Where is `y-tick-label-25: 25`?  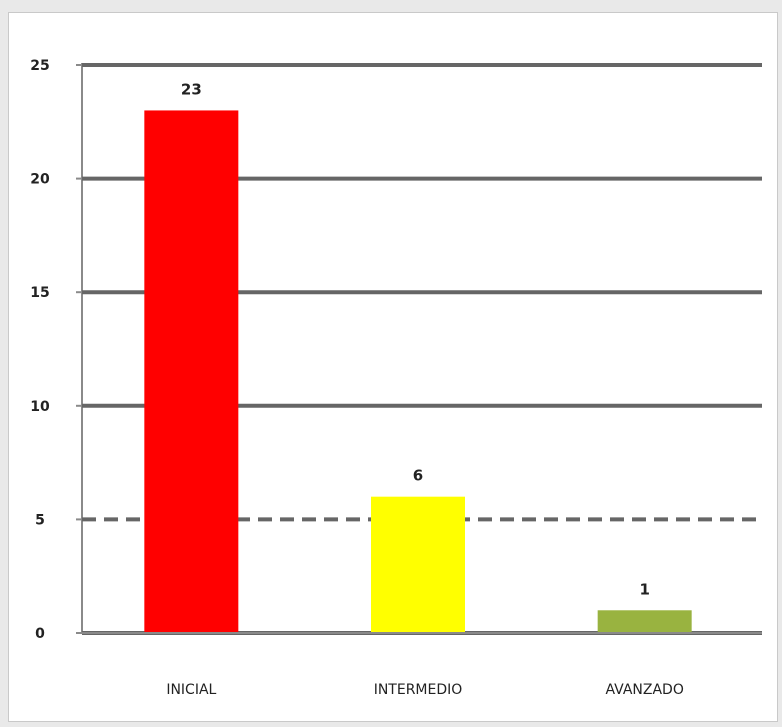 y-tick-label-25: 25 is located at coordinates (39, 66).